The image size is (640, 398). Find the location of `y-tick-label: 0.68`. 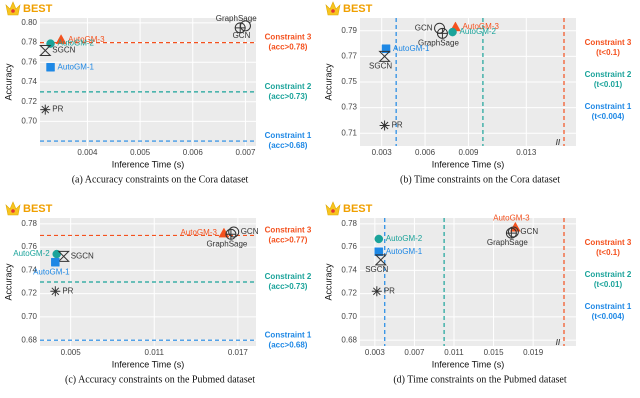

y-tick-label: 0.68 is located at coordinates (29, 339).